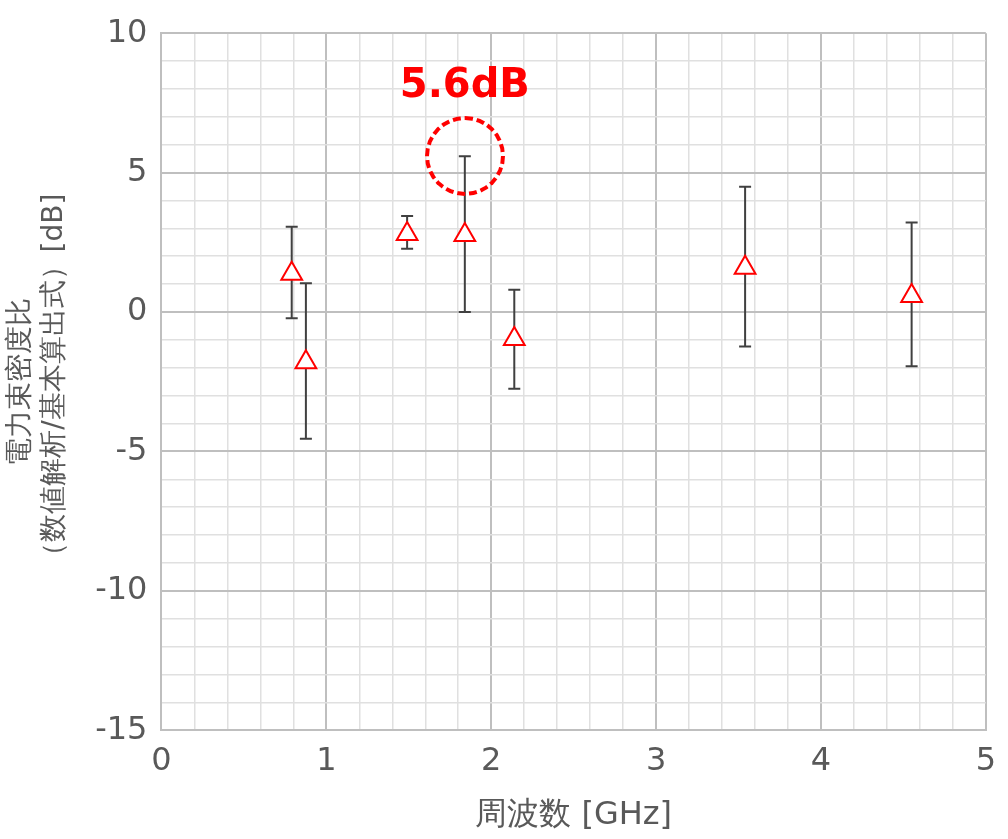 The height and width of the screenshot is (839, 1008). What do you see at coordinates (121, 588) in the screenshot?
I see `y-tick-label: -10` at bounding box center [121, 588].